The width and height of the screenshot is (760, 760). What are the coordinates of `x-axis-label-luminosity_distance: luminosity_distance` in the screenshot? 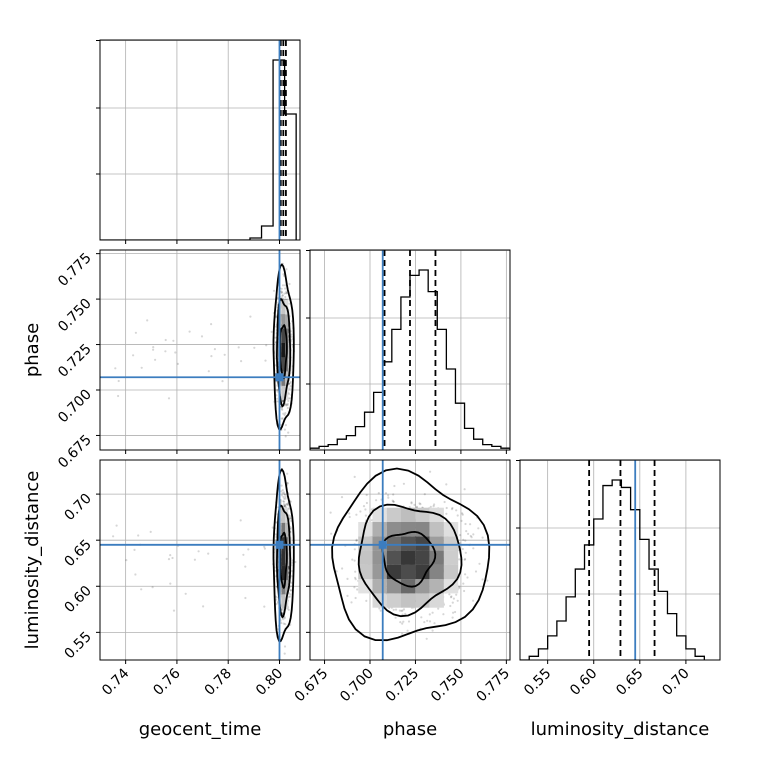 It's located at (620, 729).